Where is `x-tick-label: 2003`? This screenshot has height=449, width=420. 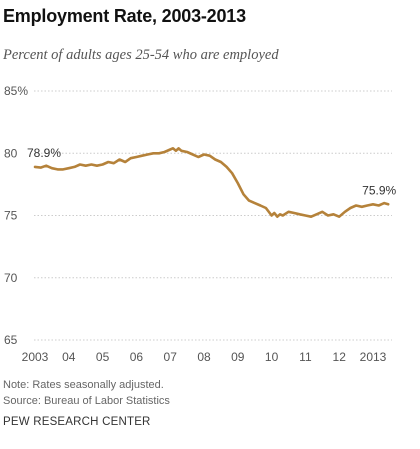
x-tick-label: 2003 is located at coordinates (35, 357).